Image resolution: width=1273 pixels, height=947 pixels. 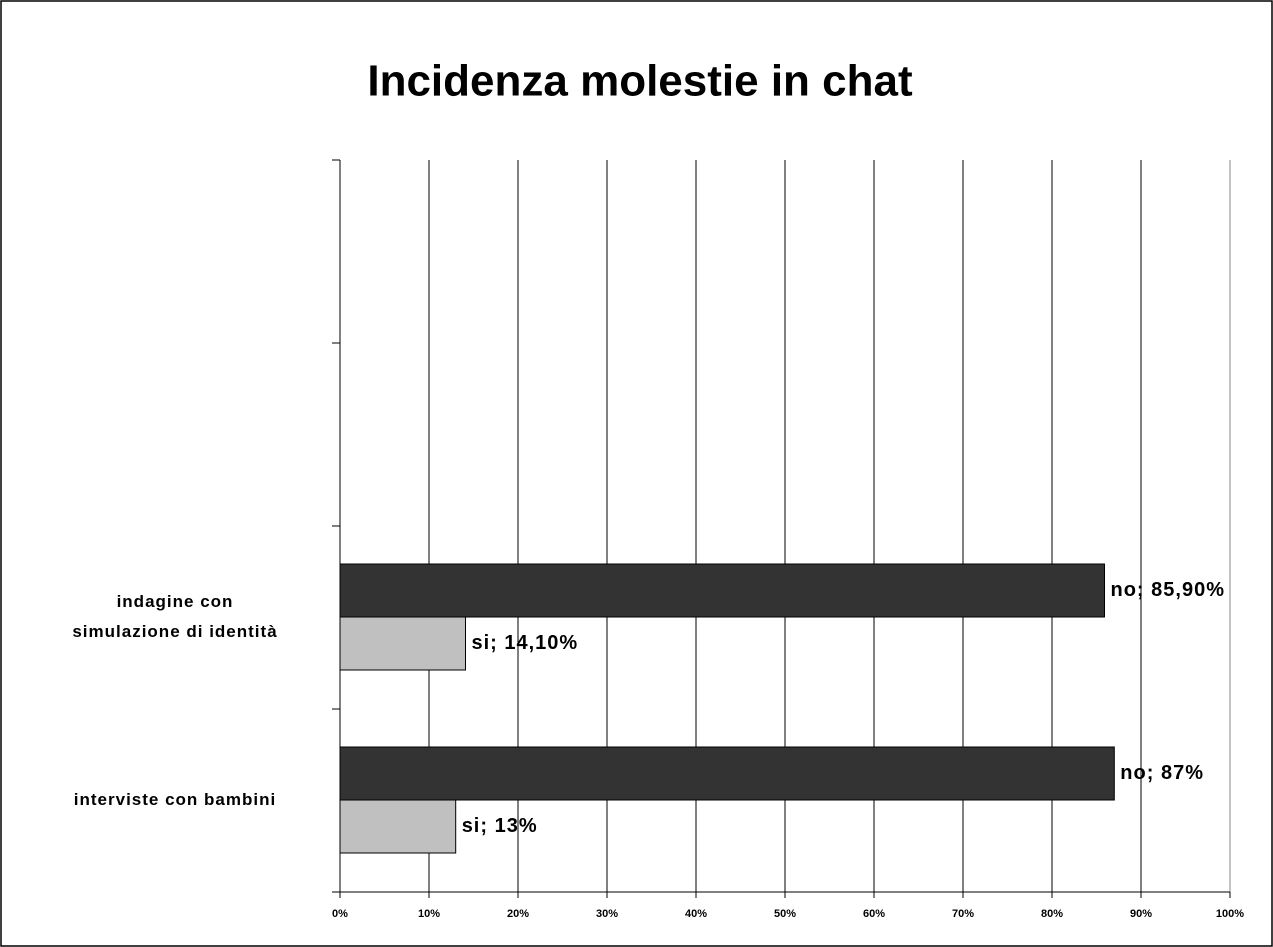 I want to click on value-label: no; 85,90%, so click(x=1168, y=590).